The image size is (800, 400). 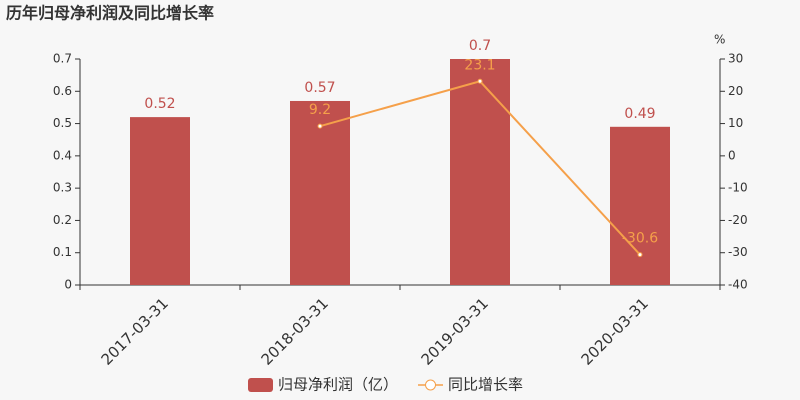 What do you see at coordinates (62, 252) in the screenshot?
I see `y-tick-label: 0.1` at bounding box center [62, 252].